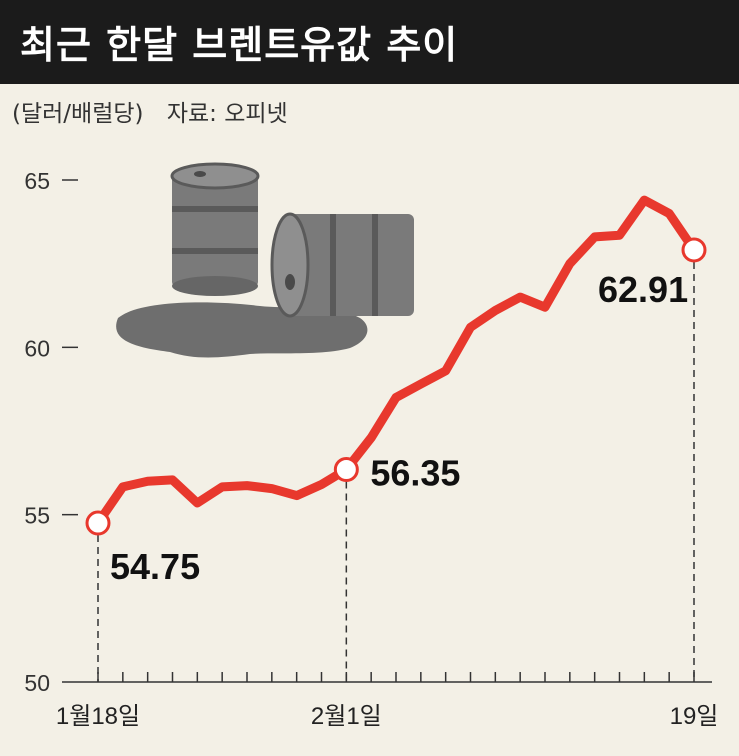 Image resolution: width=739 pixels, height=756 pixels. What do you see at coordinates (37, 516) in the screenshot?
I see `y-tick-label: 55` at bounding box center [37, 516].